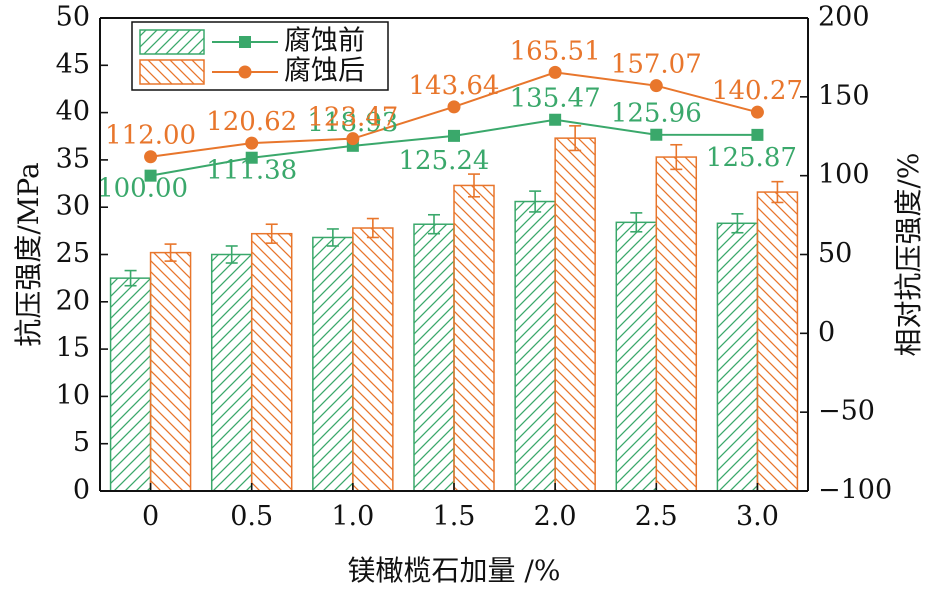  Describe the element at coordinates (324, 71) in the screenshot. I see `legend-label: 腐蚀后` at that location.